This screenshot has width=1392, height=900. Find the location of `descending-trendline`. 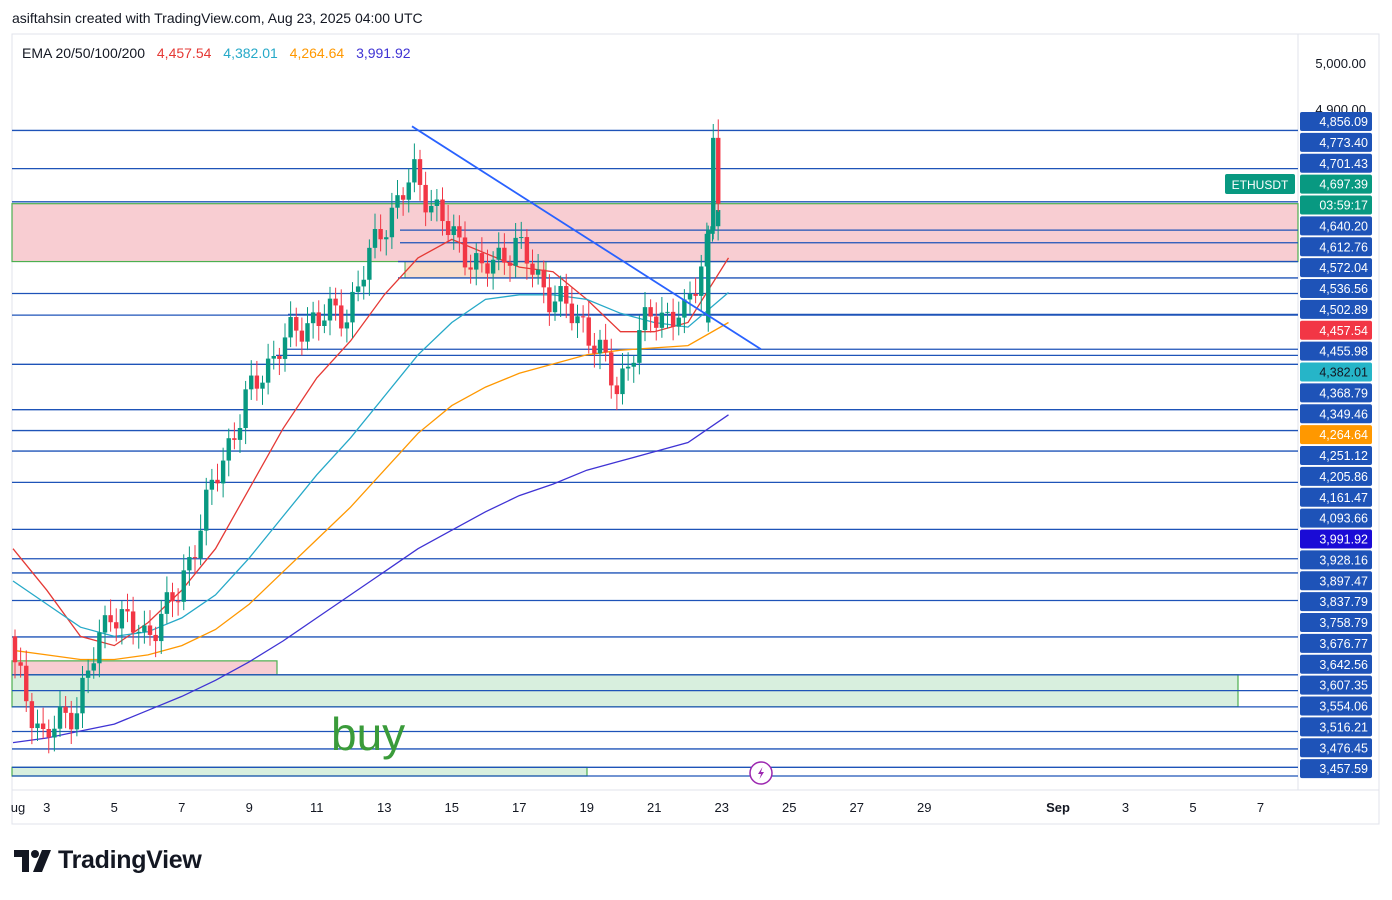

descending-trendline is located at coordinates (586, 238).